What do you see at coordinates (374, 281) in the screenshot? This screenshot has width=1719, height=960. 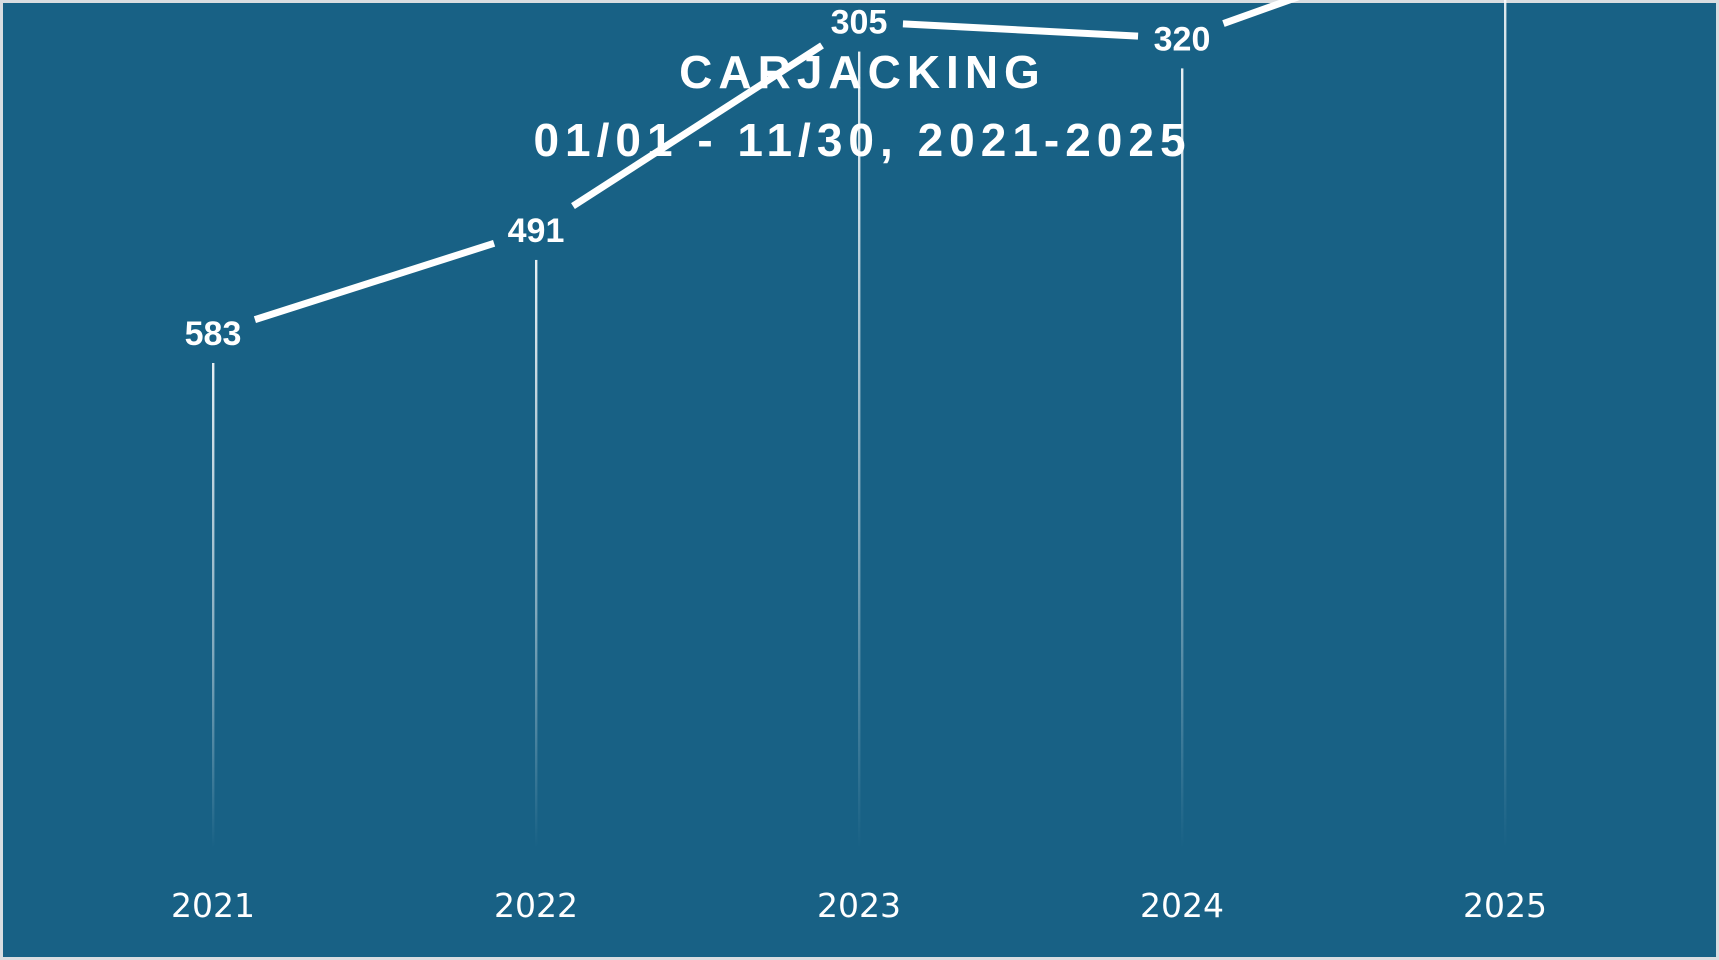 I see `line-segment-2021-2022` at bounding box center [374, 281].